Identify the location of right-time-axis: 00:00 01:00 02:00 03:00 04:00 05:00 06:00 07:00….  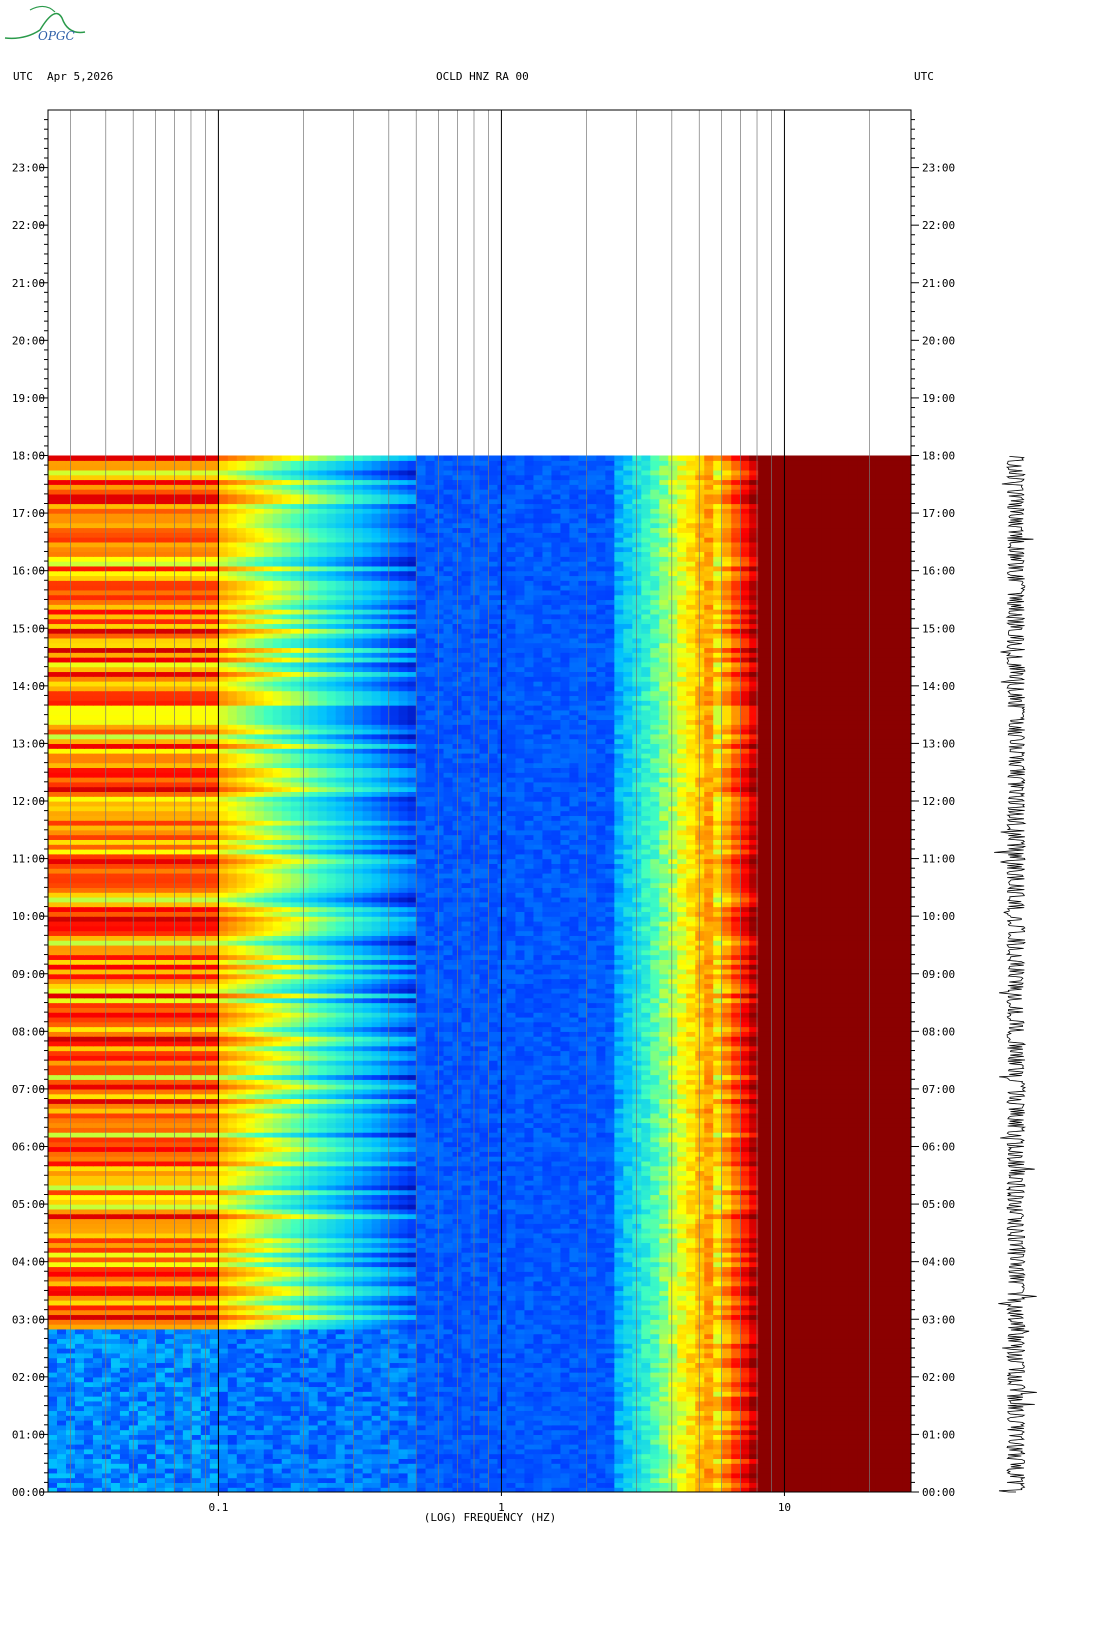
(933, 809).